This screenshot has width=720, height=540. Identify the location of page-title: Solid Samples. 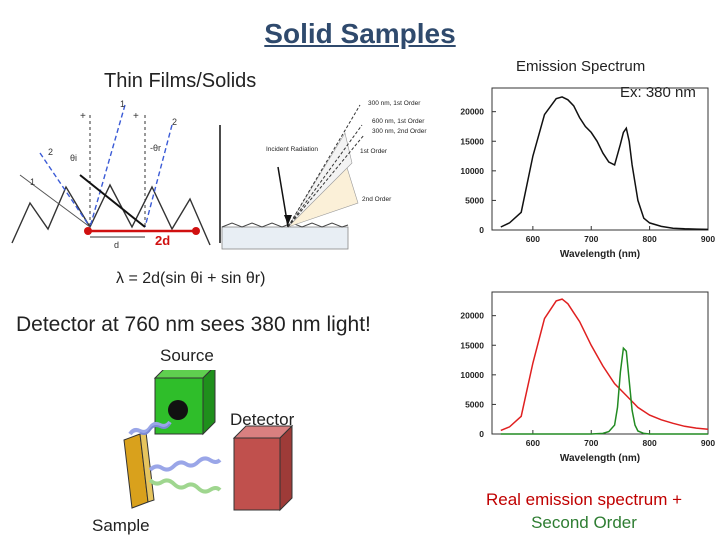
(360, 34).